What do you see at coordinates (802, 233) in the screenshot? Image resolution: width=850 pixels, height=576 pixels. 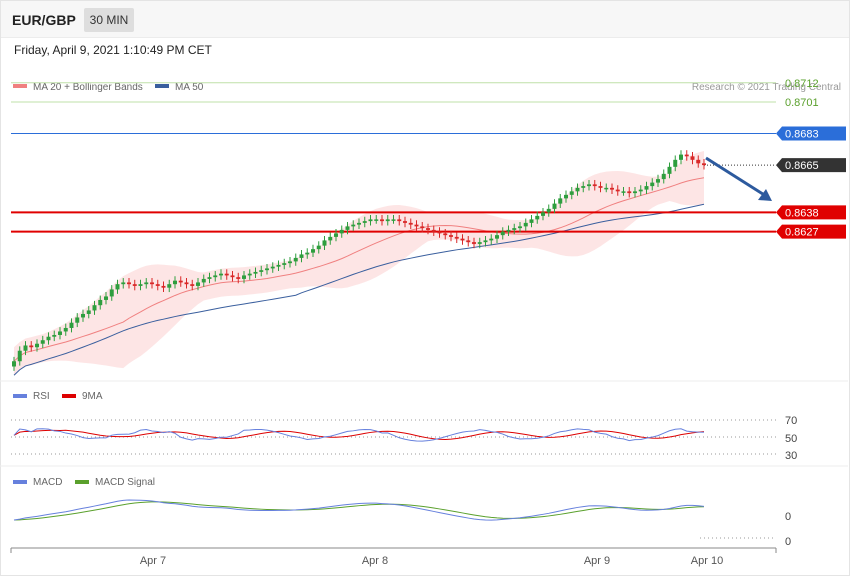 I see `level-label: 0.8627` at bounding box center [802, 233].